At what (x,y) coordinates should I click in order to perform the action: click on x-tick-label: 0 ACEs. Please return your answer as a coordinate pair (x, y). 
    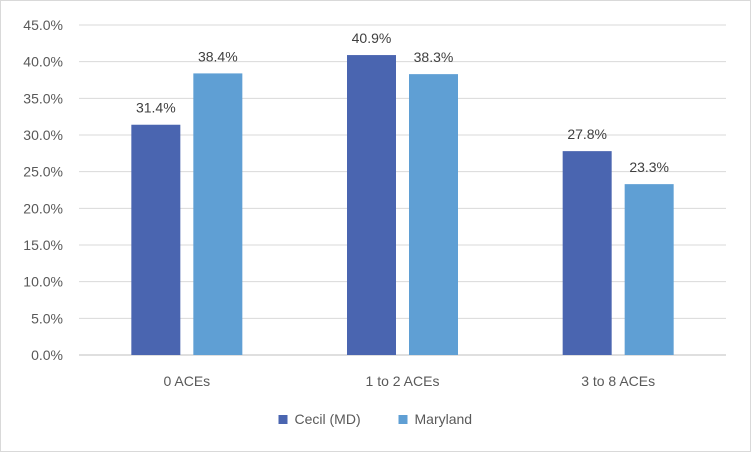
    Looking at the image, I should click on (186, 381).